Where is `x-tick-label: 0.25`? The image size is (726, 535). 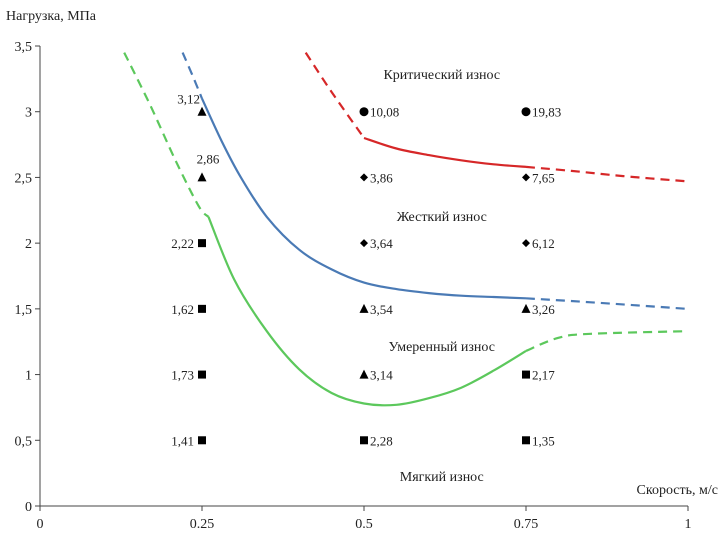 x-tick-label: 0.25 is located at coordinates (202, 524).